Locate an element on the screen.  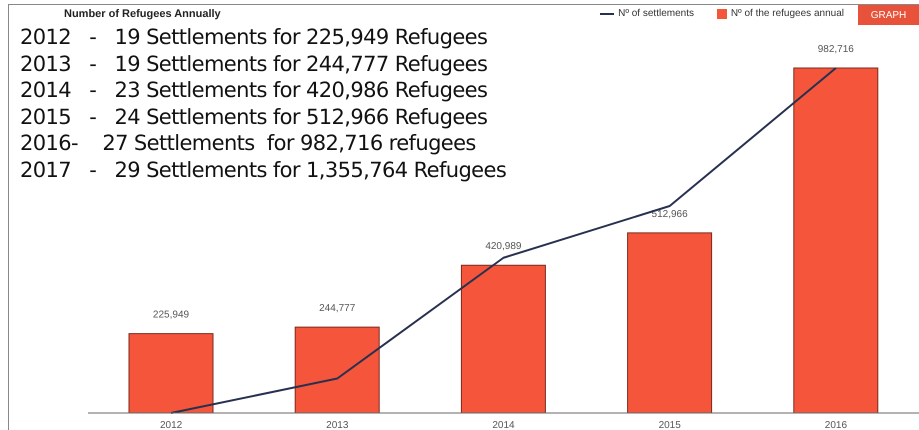
annotation: 2013 - 19 Settlements for 244,777 Refugees is located at coordinates (254, 63).